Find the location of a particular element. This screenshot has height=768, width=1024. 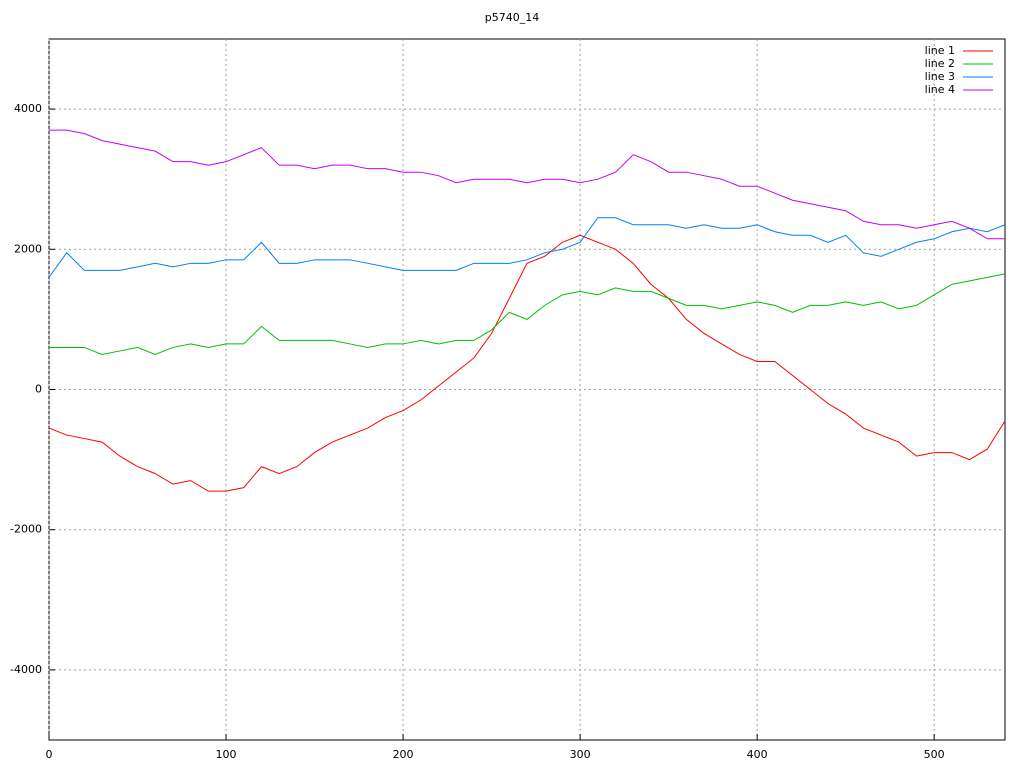

y-tick-label: -2000 is located at coordinates (26, 529).